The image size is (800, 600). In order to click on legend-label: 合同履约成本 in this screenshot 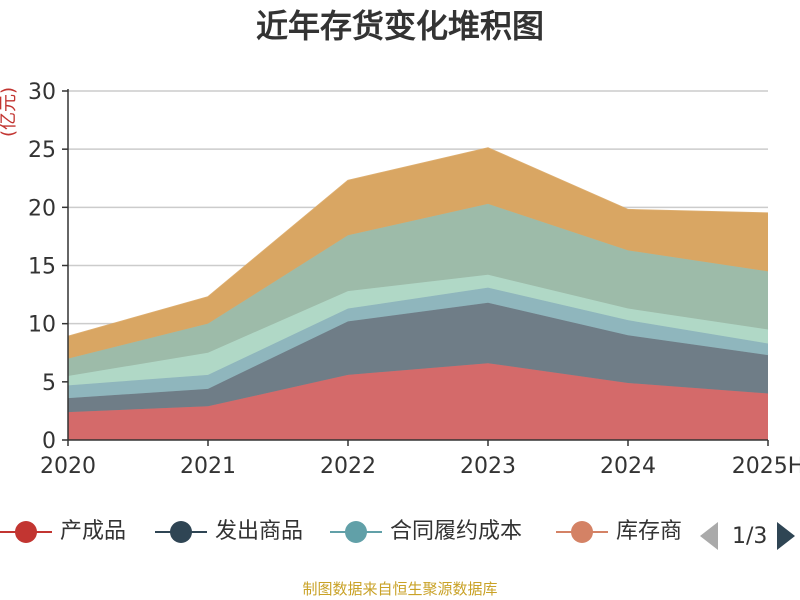, I will do `click(456, 531)`.